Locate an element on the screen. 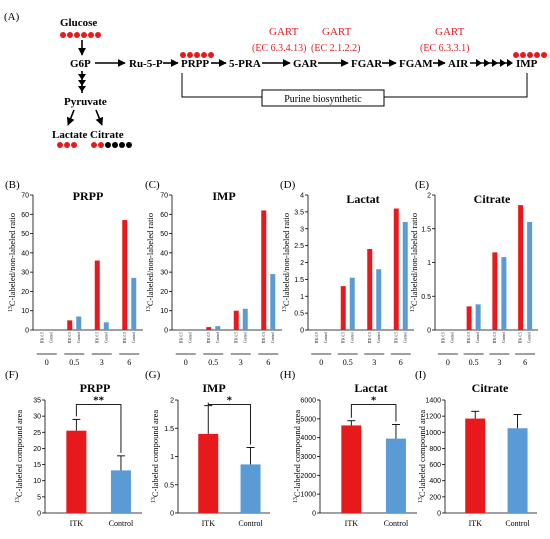  y-tick-label: 200 is located at coordinates (435, 497).